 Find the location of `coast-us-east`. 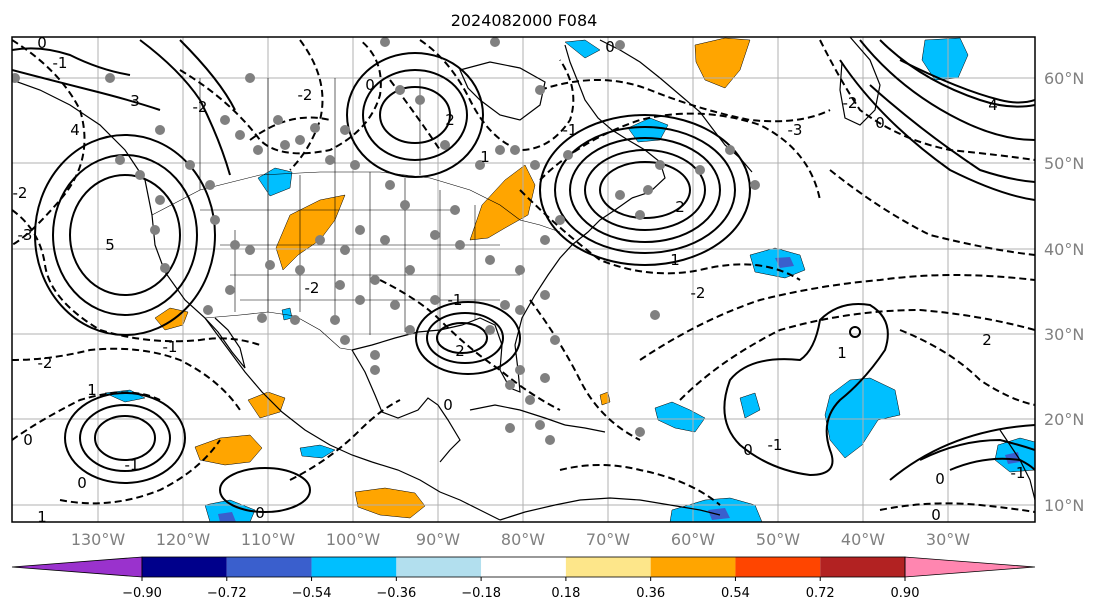

coast-us-east is located at coordinates (573, 271).